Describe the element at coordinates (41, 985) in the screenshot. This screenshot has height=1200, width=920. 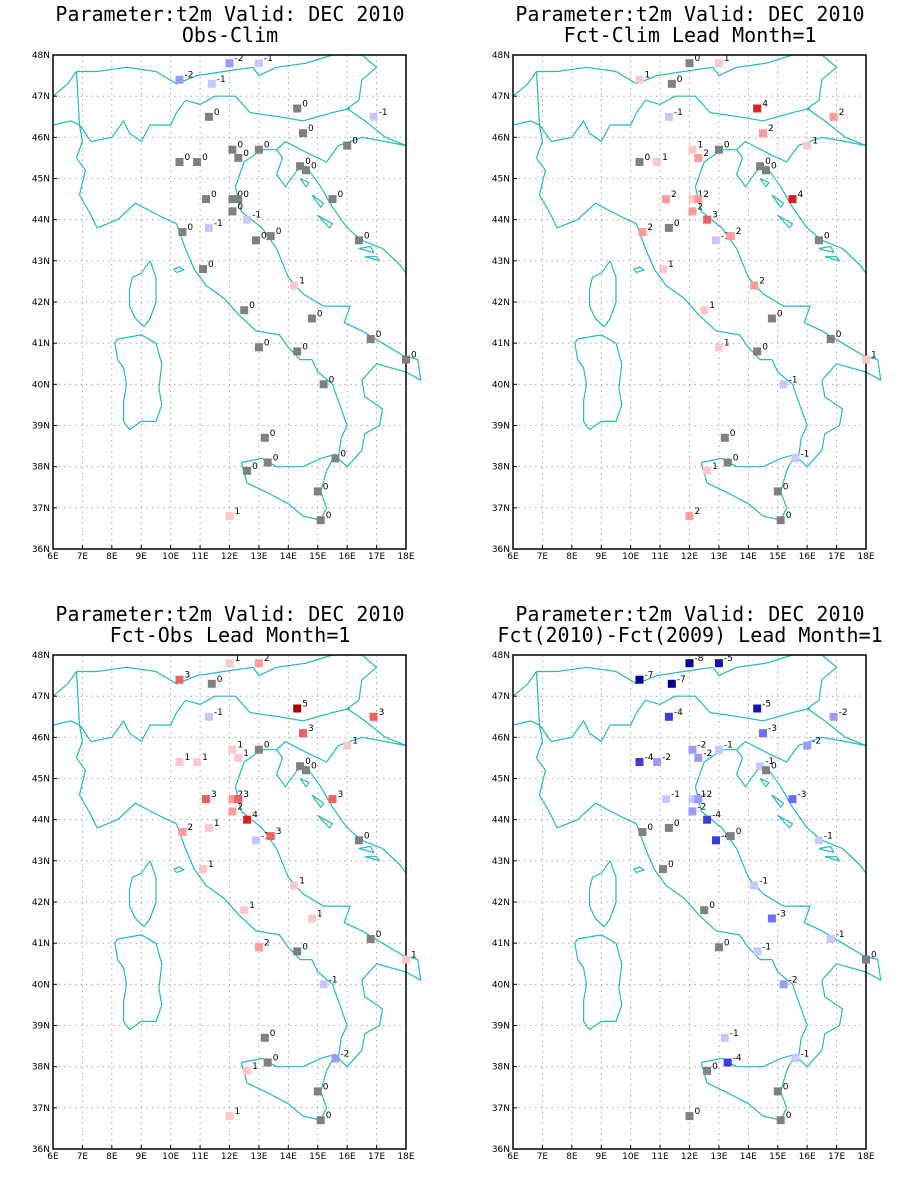
I see `lat-tick-label: 40N` at that location.